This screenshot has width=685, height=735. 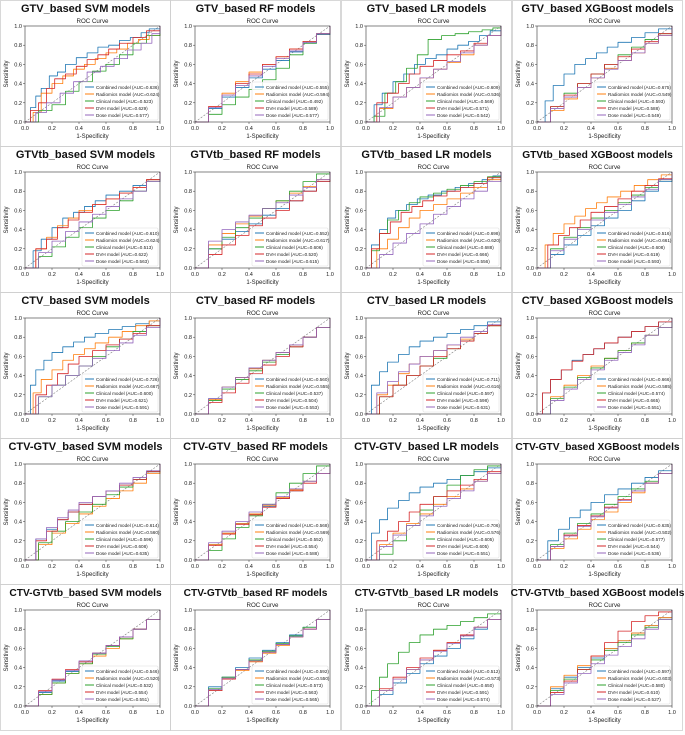 What do you see at coordinates (255, 301) in the screenshot?
I see `panel-title: CTV_based RF models` at bounding box center [255, 301].